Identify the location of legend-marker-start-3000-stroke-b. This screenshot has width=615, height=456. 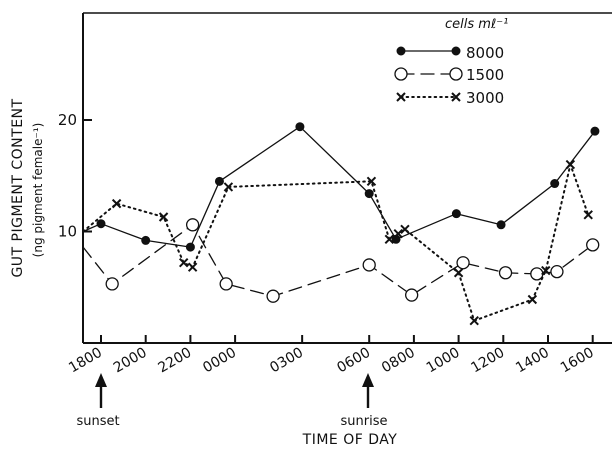
(401, 97).